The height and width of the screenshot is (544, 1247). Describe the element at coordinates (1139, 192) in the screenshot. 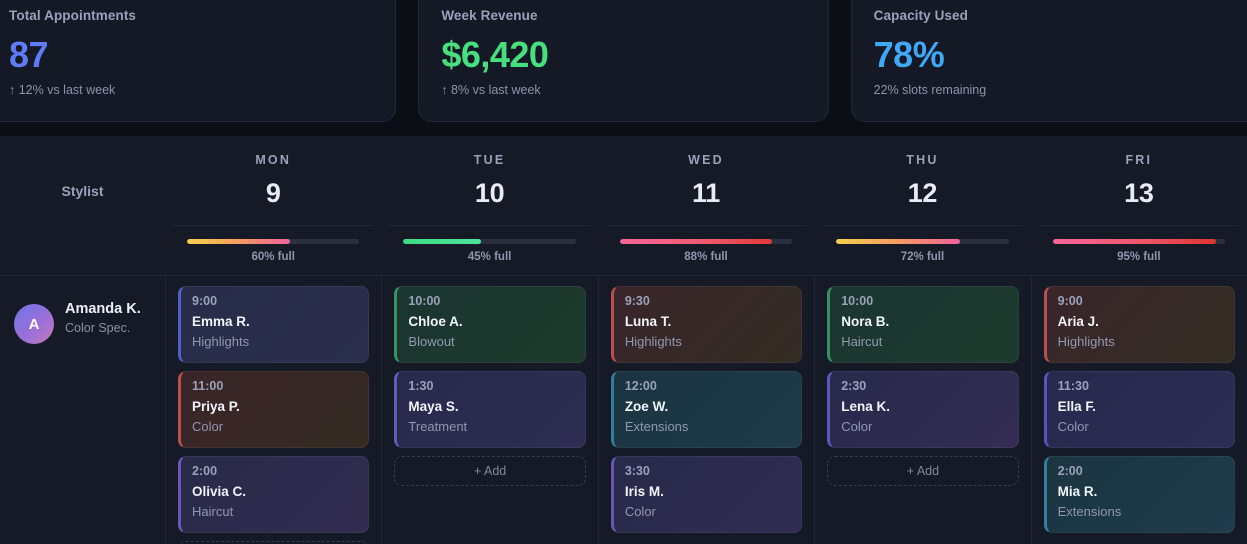

I see `day-number: 13` at that location.